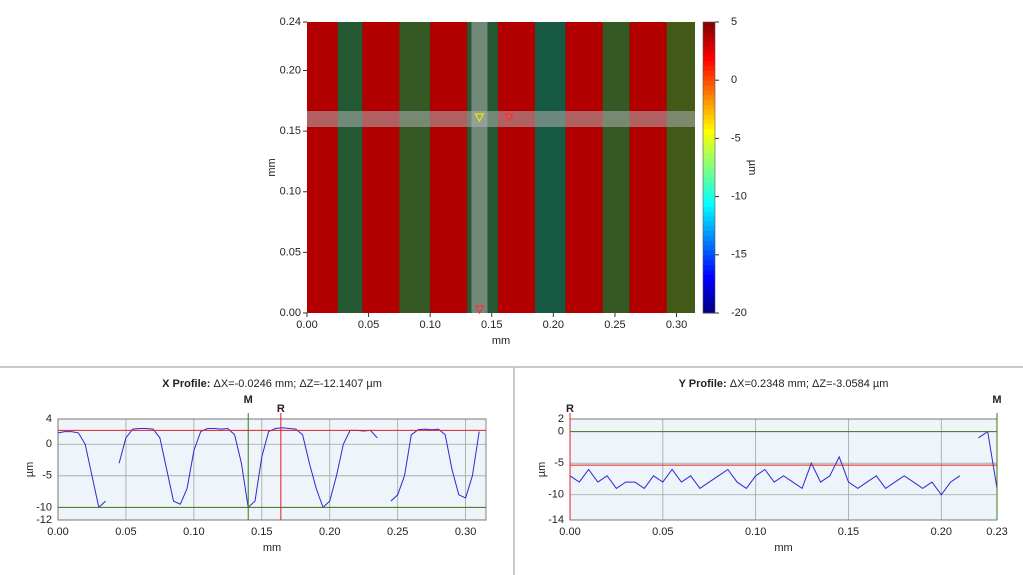 Image resolution: width=1023 pixels, height=575 pixels. What do you see at coordinates (996, 532) in the screenshot?
I see `x-tick-label: 0.23` at bounding box center [996, 532].